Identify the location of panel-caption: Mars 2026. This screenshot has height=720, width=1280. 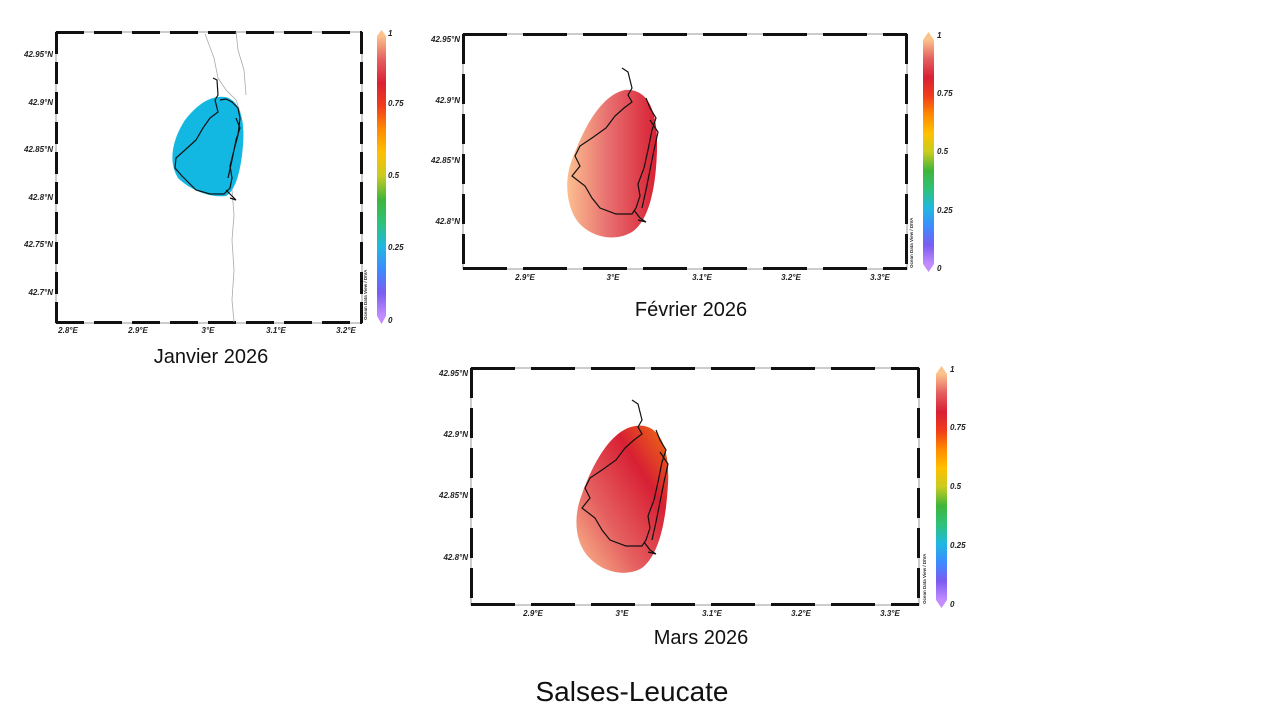
(701, 638).